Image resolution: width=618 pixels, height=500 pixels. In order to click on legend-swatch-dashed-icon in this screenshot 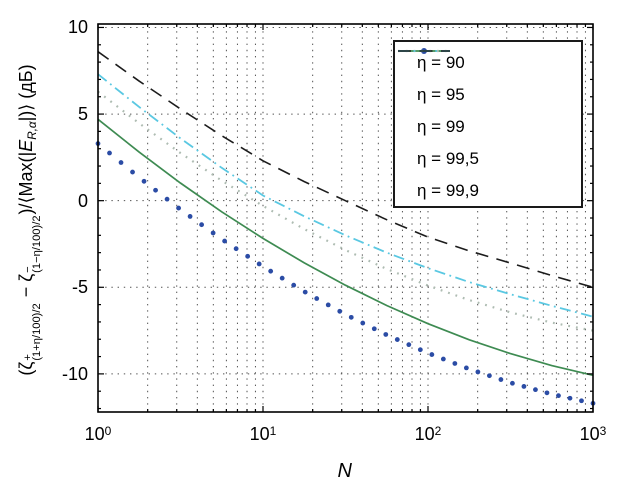, I will do `click(424, 51)`.